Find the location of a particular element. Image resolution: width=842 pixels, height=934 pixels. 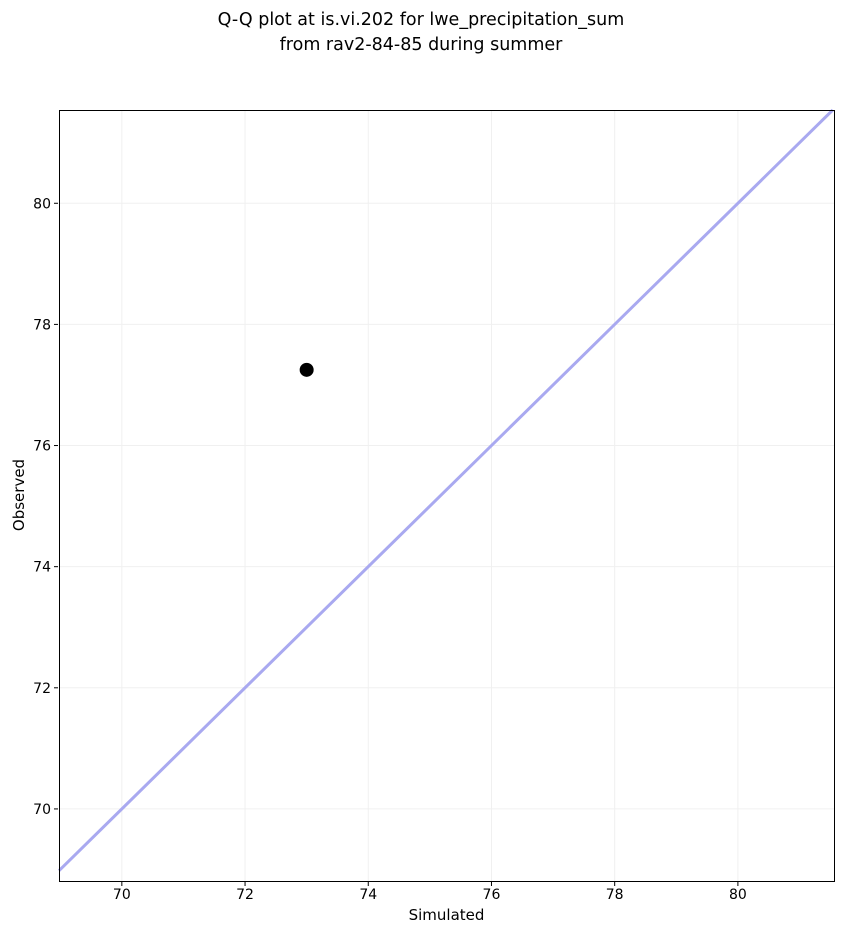

y-tick-label: 74 is located at coordinates (42, 568).